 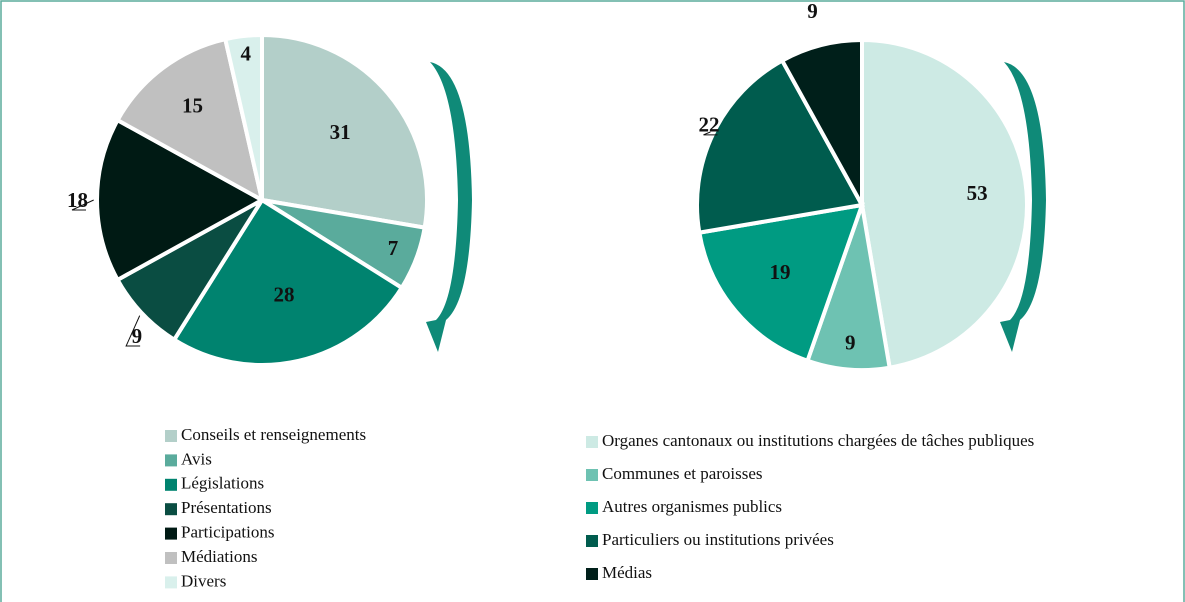 I want to click on legend-label: Avis, so click(x=196, y=458).